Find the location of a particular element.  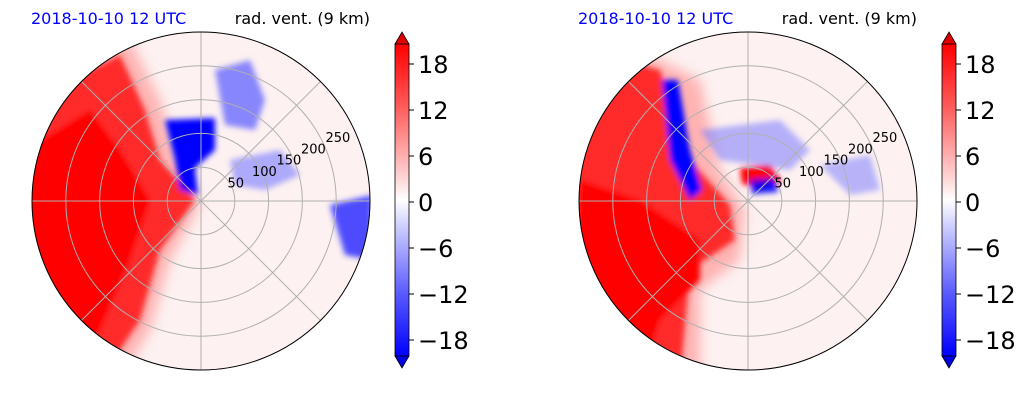

negative-patch-edge is located at coordinates (350, 227).